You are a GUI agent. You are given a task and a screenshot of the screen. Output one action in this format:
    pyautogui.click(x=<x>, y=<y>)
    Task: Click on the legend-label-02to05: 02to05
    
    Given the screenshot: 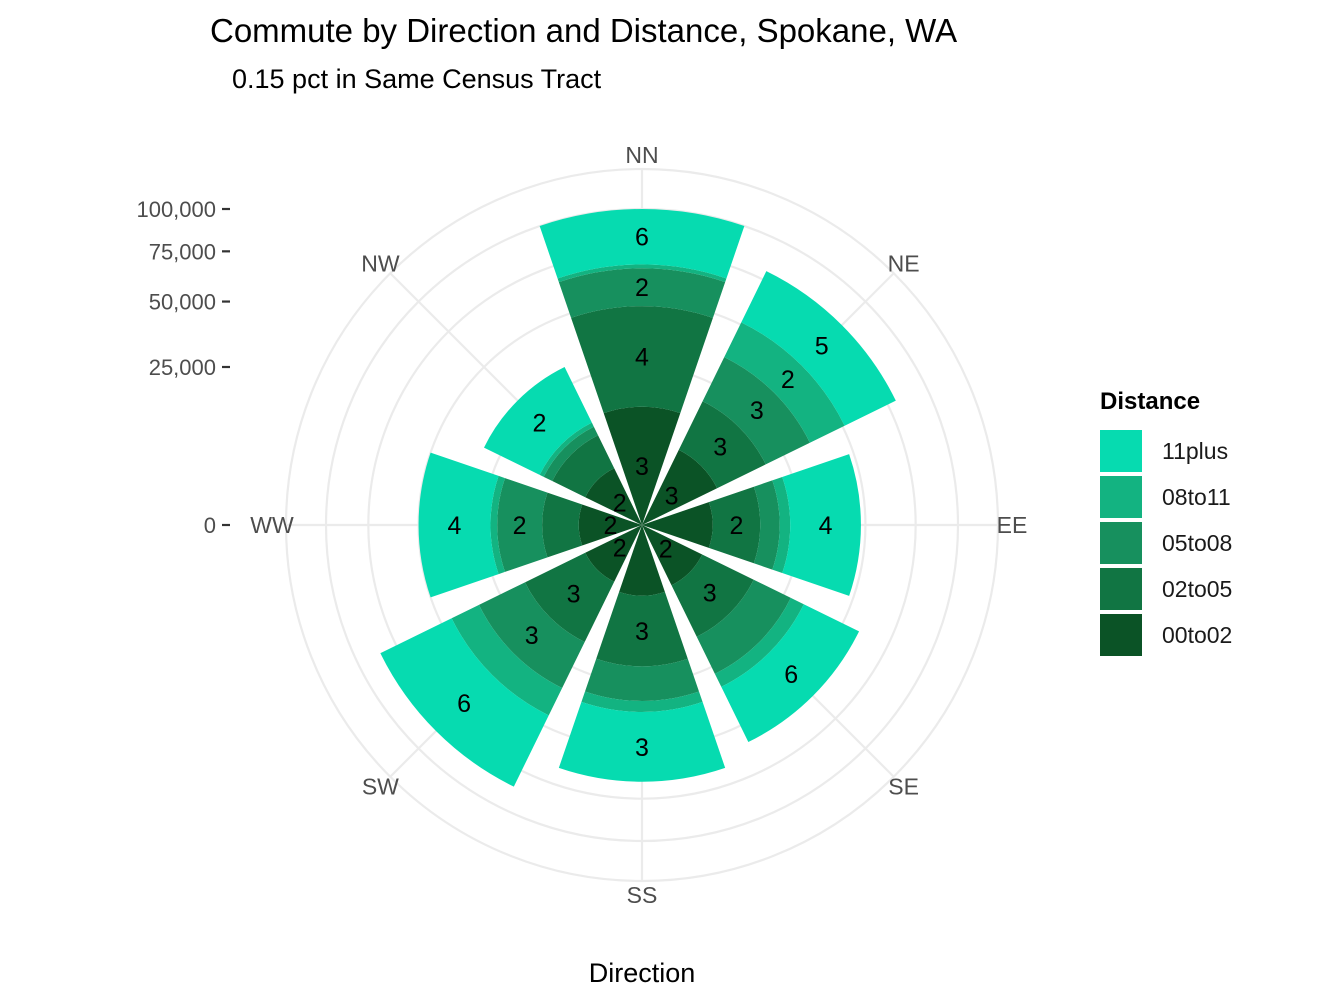 What is the action you would take?
    pyautogui.click(x=1197, y=588)
    